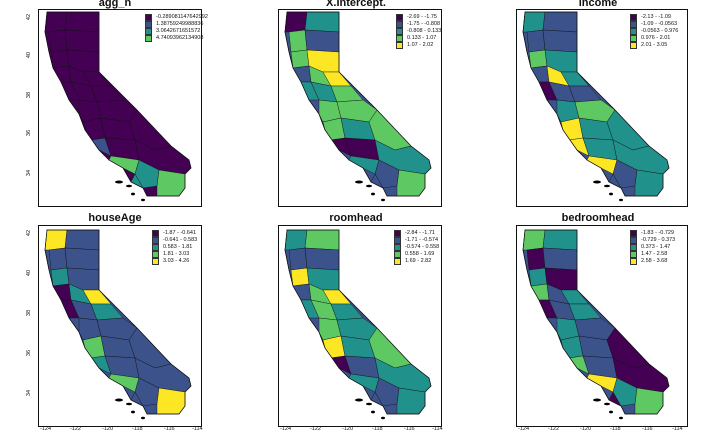 This screenshot has height=432, width=720. What do you see at coordinates (660, 31) in the screenshot?
I see `legend-label: -0.0563 - 0.976` at bounding box center [660, 31].